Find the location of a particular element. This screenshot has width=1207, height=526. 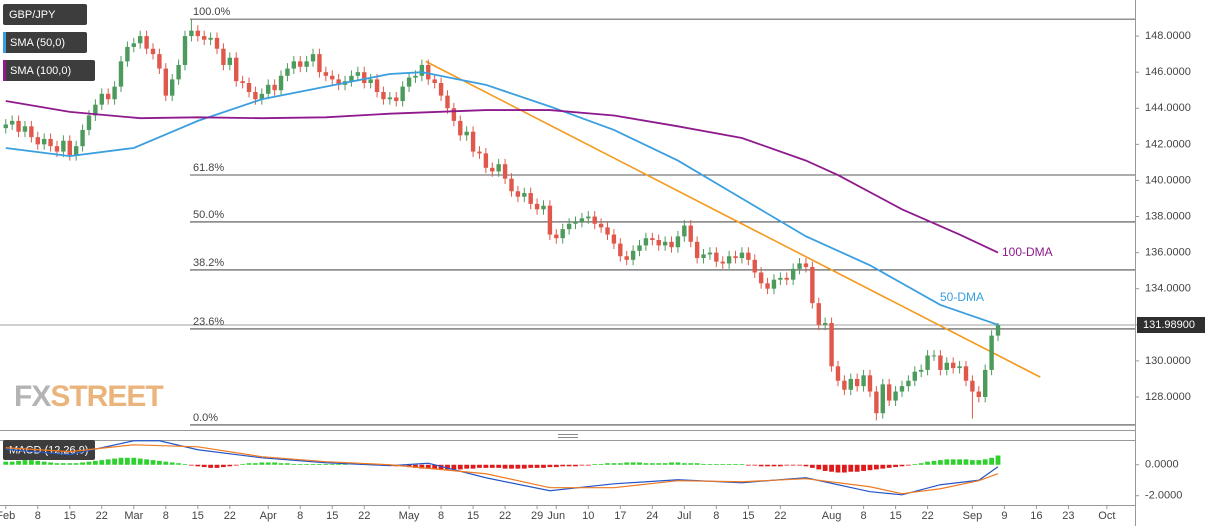

x-tick-label: Mar is located at coordinates (133, 516).